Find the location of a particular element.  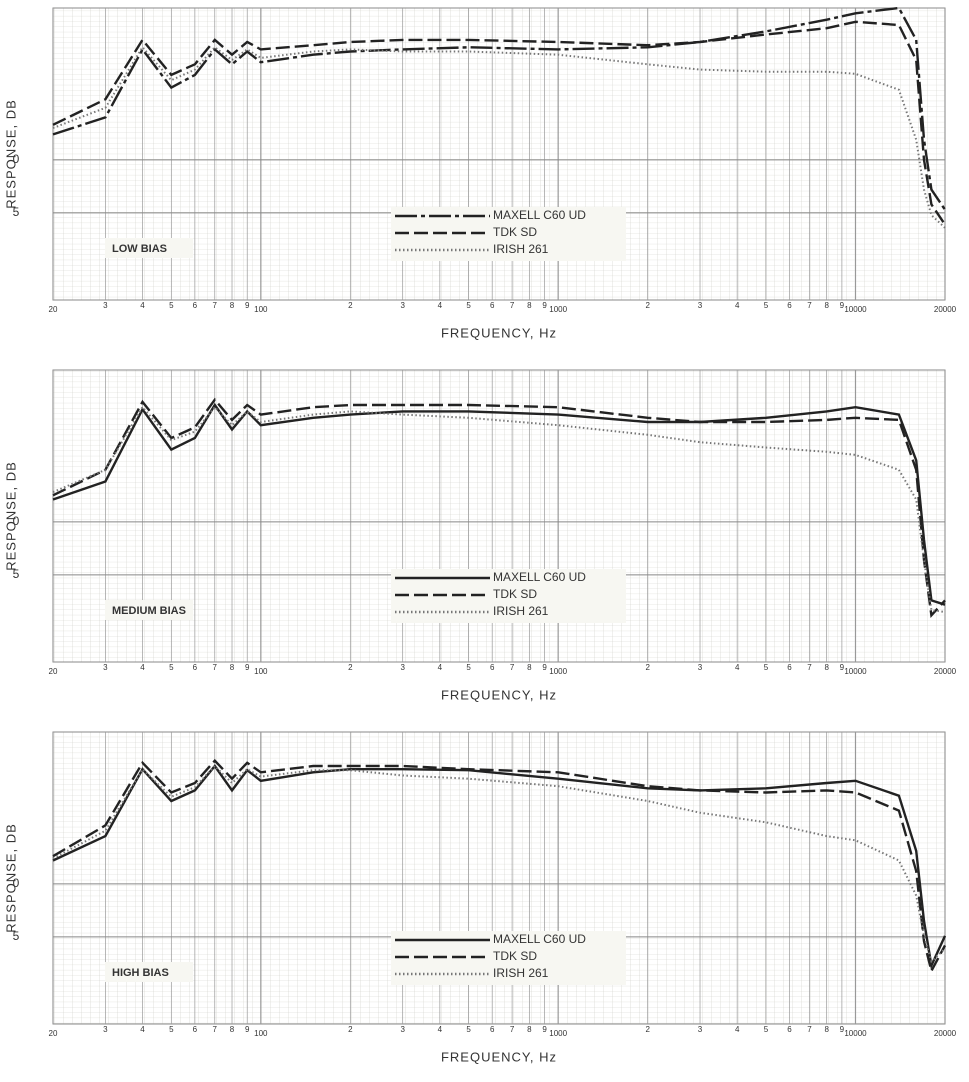

annotation: MEDIUM BIAS is located at coordinates (149, 611).